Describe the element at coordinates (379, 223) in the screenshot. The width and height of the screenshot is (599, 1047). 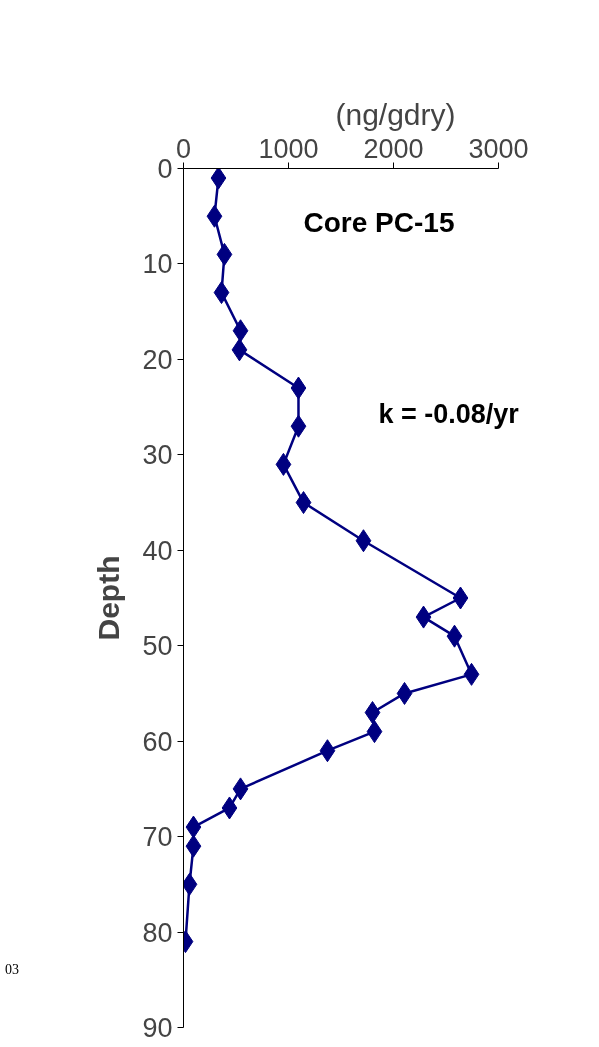
I see `annotation: Core PC-15` at that location.